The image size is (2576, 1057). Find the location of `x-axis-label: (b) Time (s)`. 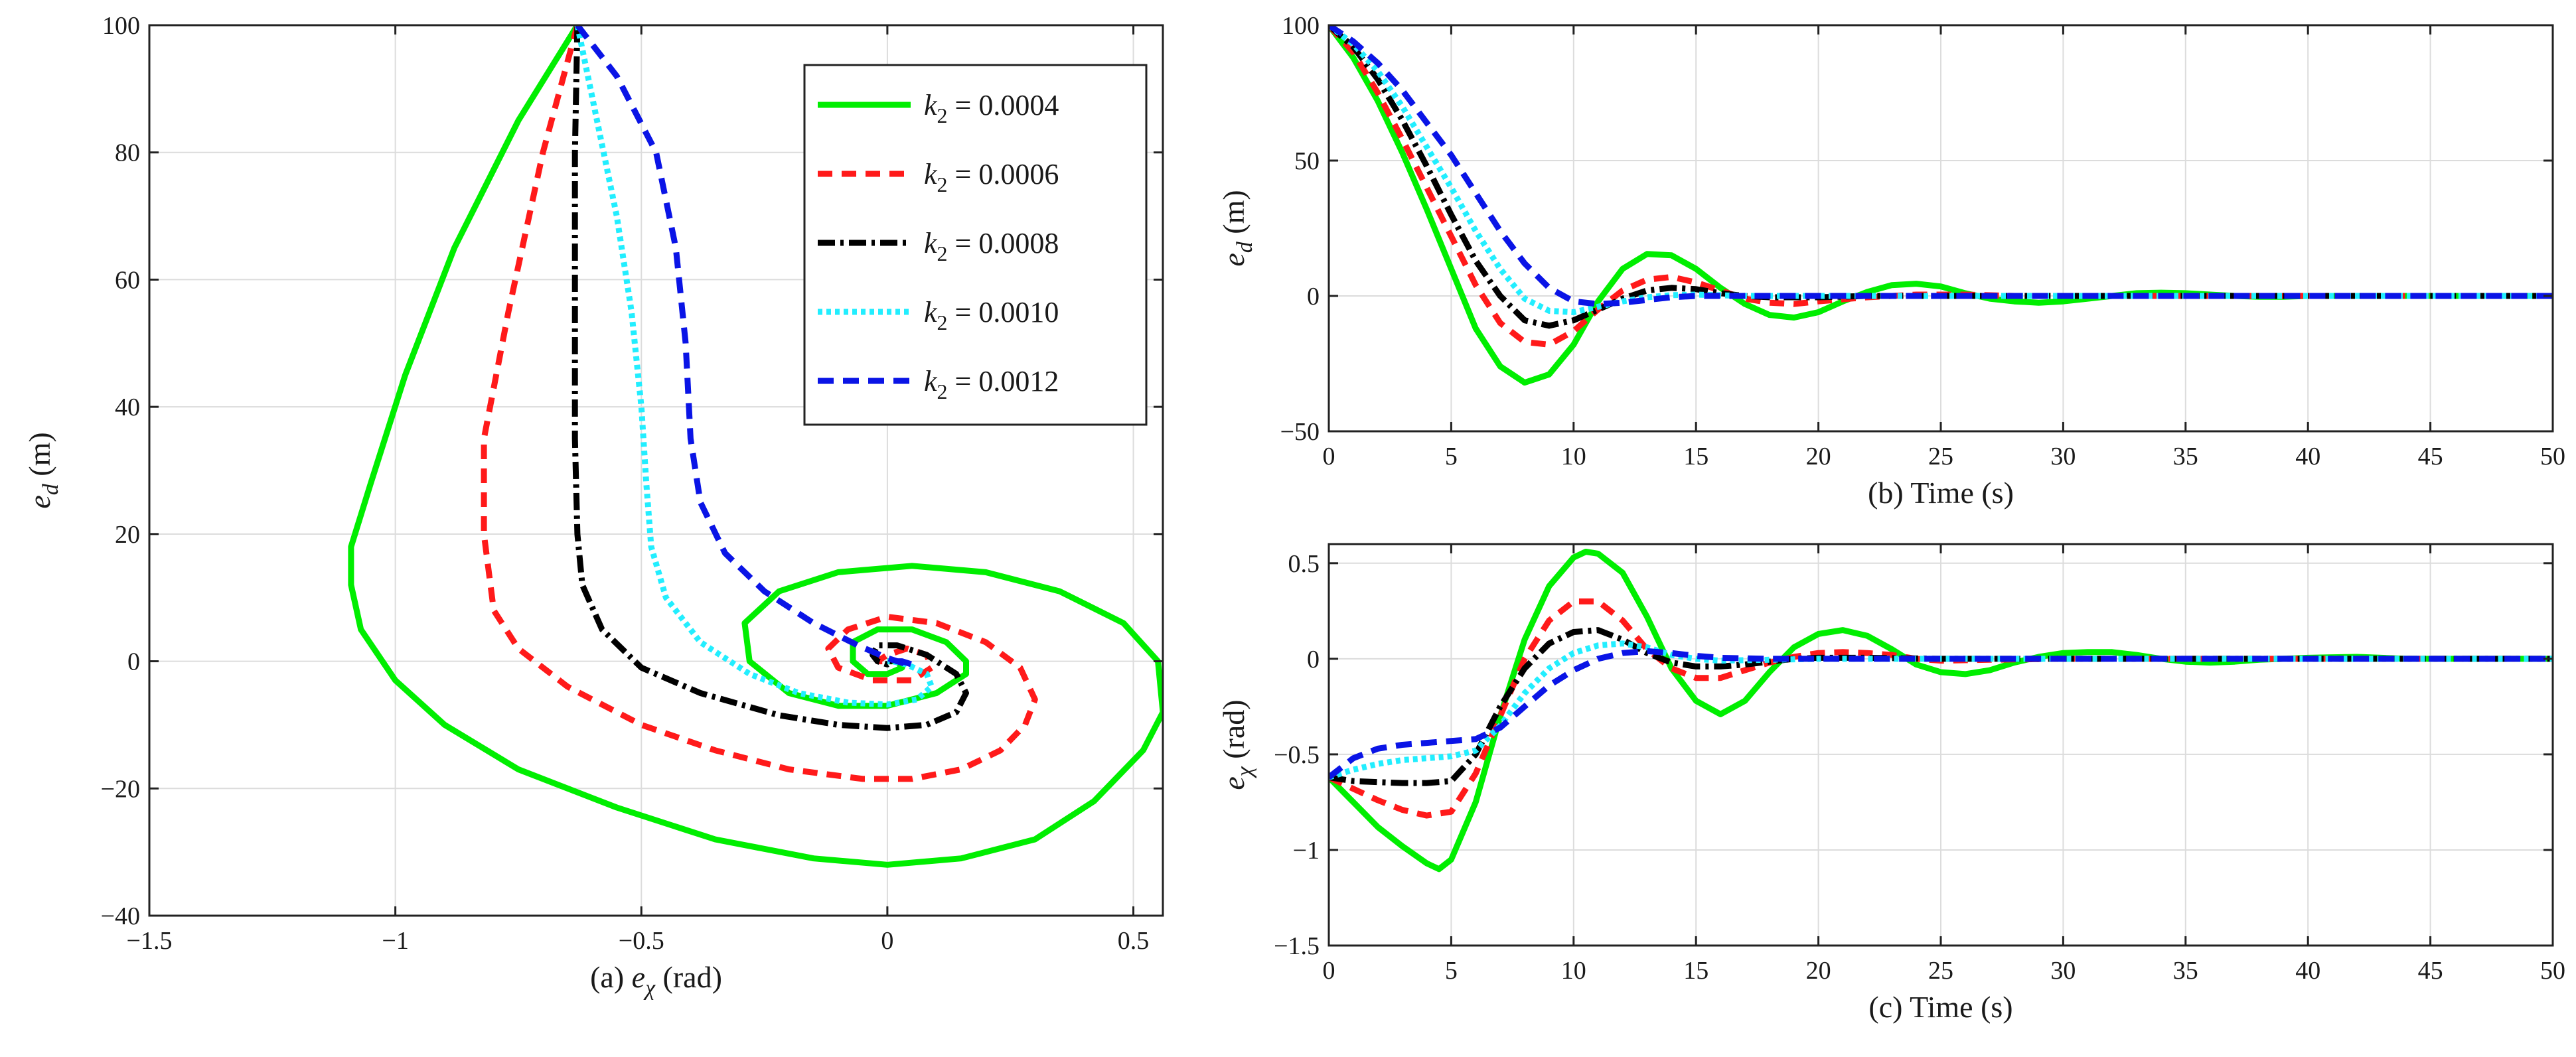

x-axis-label: (b) Time (s) is located at coordinates (1941, 493).